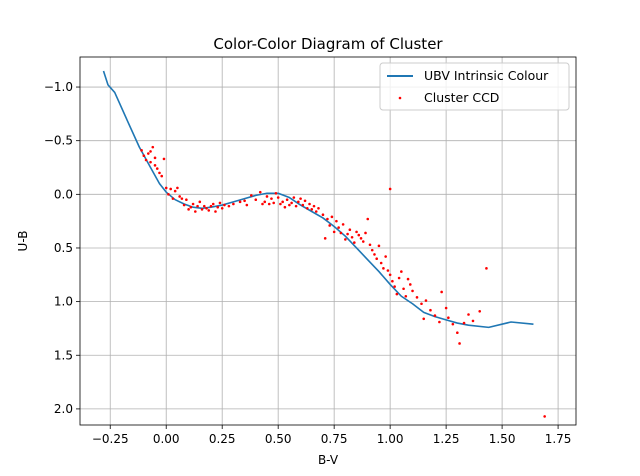 Image resolution: width=640 pixels, height=476 pixels. Describe the element at coordinates (486, 75) in the screenshot. I see `legend-label-intrinsic: UBV Intrinsic Colour` at that location.